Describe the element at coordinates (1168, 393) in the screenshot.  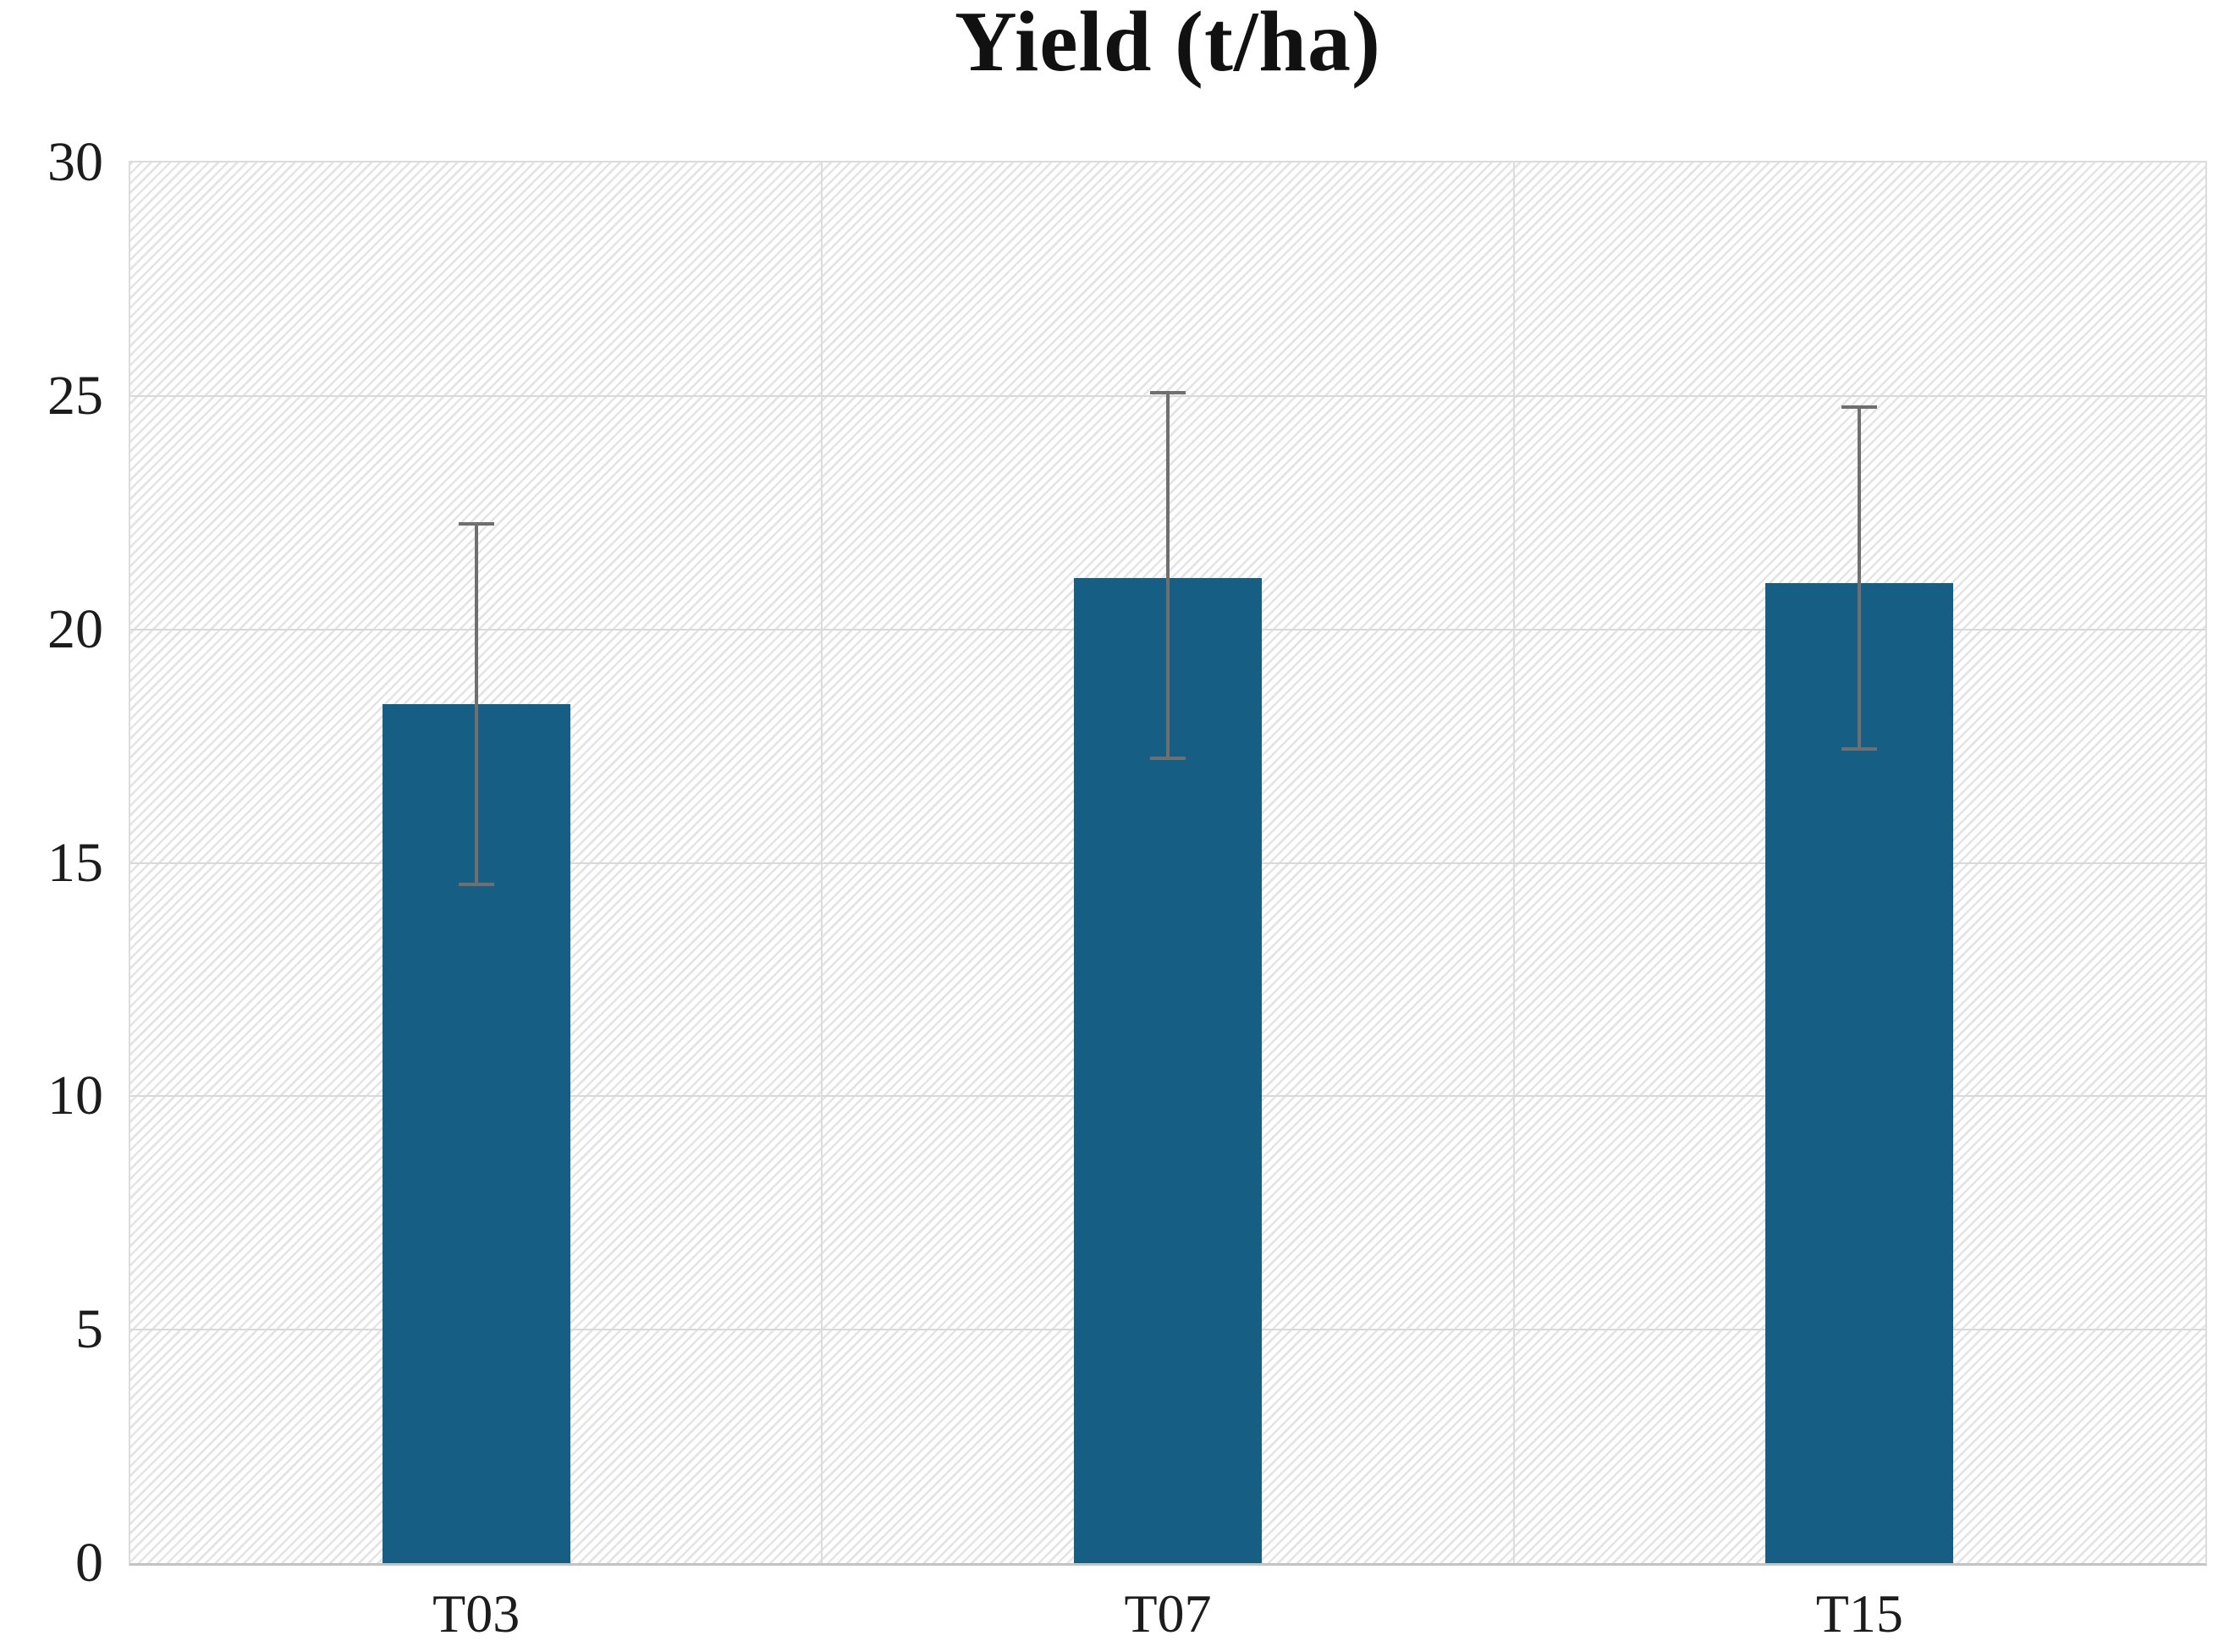
I see `error-bar-top-cap-T07` at that location.